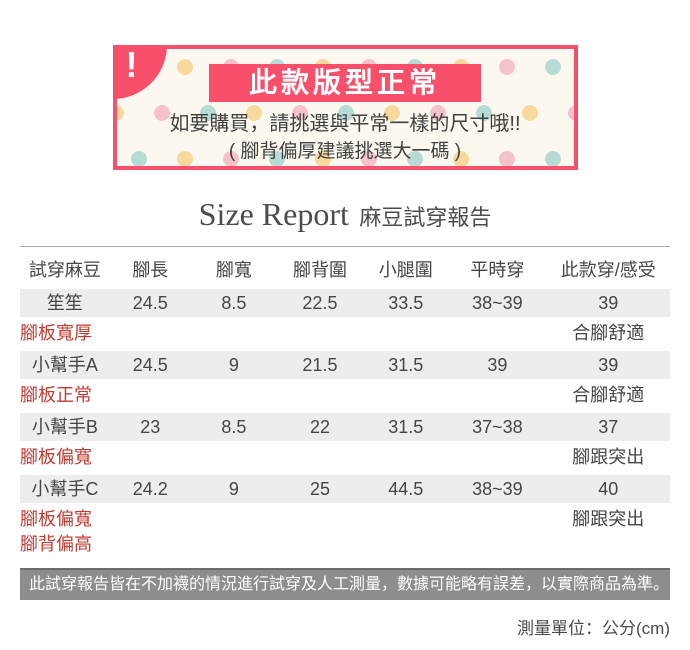 The width and height of the screenshot is (690, 650). I want to click on measurement-cell: 小幫手A, so click(65, 365).